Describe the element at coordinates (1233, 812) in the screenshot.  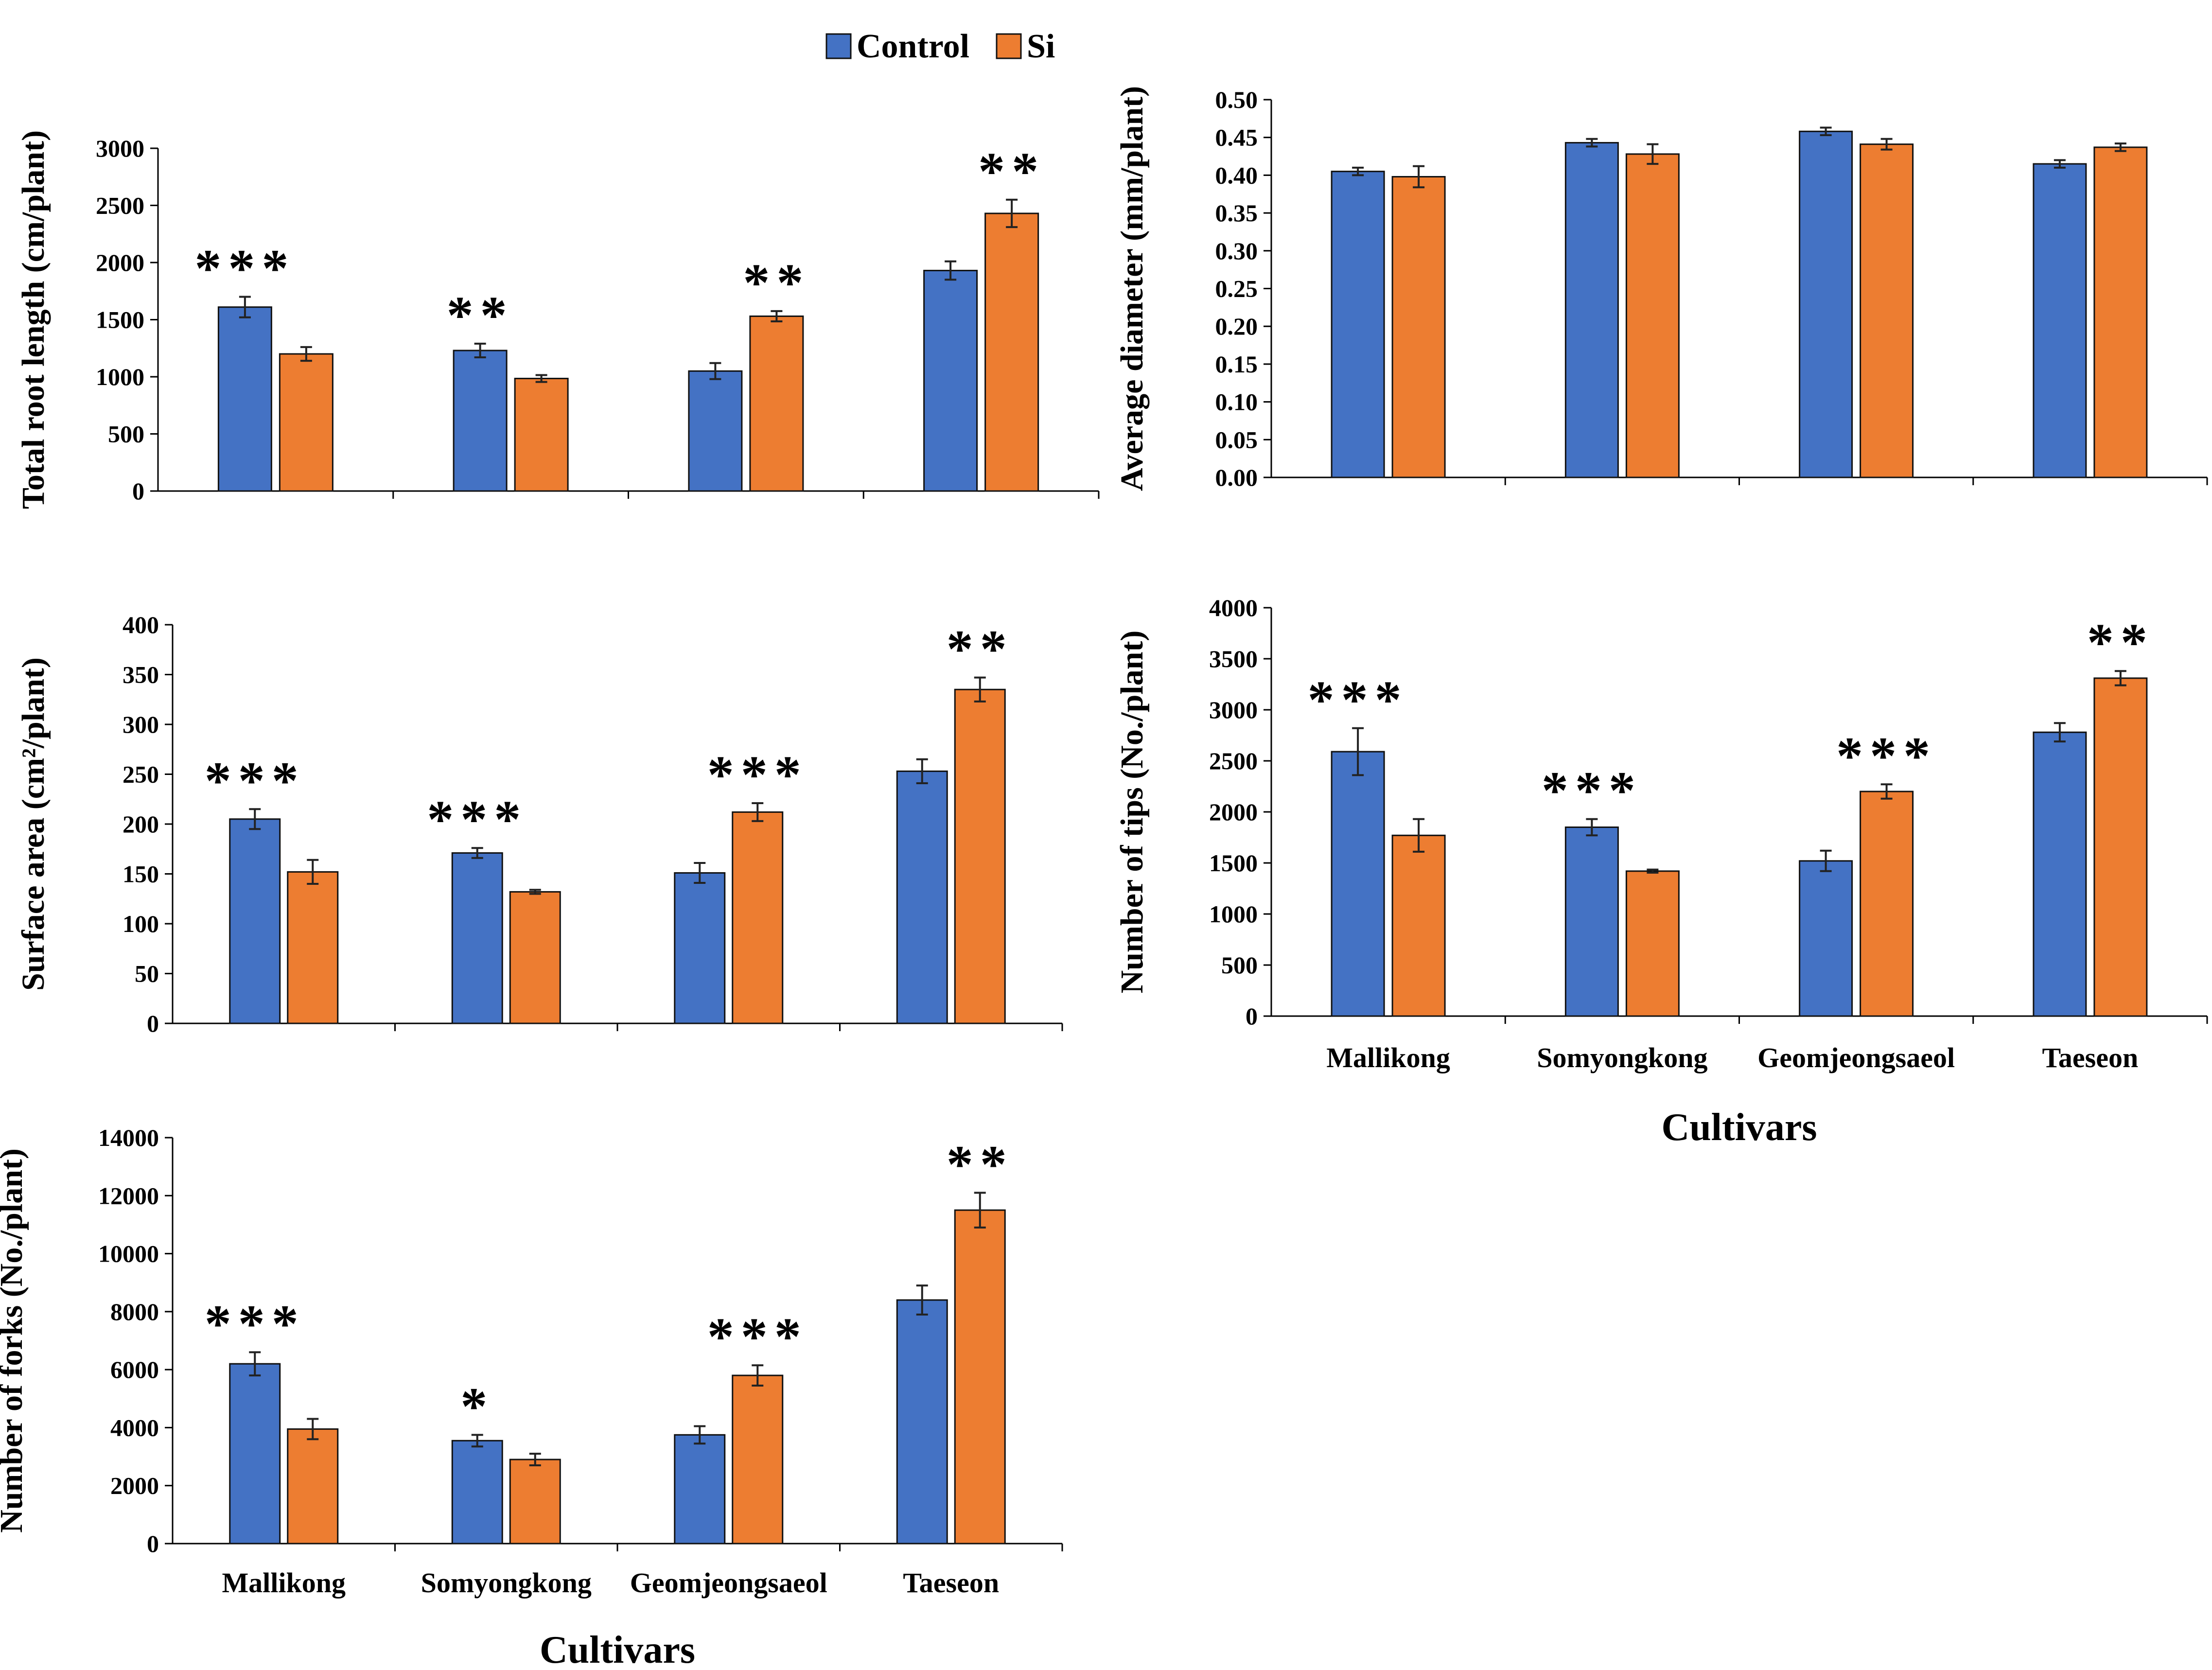
I see `tips-y-tick-label: 2000` at that location.